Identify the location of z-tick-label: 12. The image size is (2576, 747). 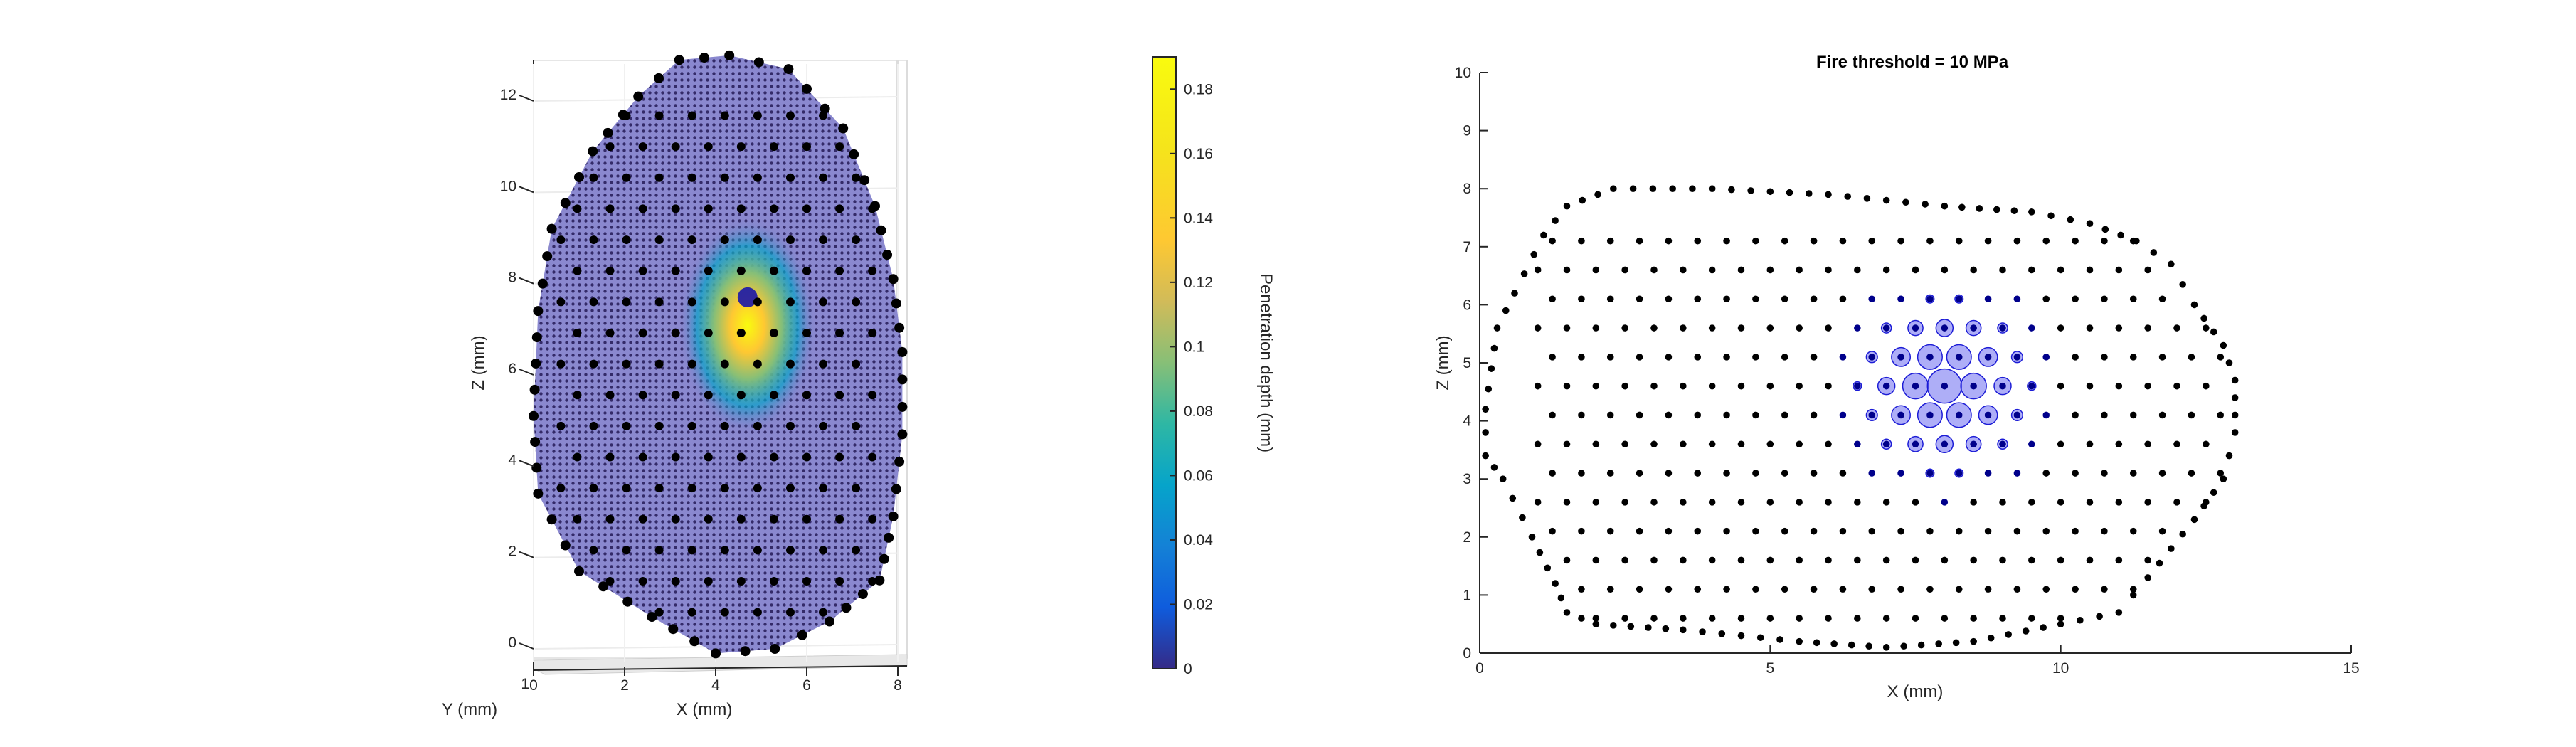
(508, 95).